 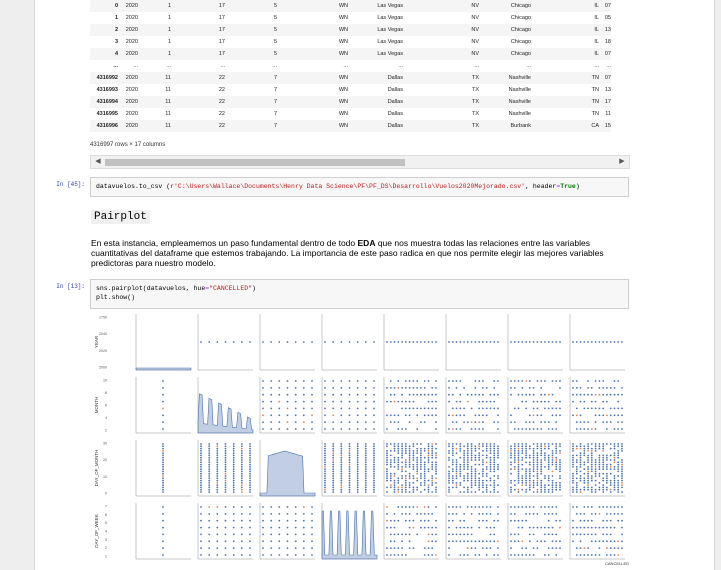 I want to click on y-tick-label: 8, so click(x=106, y=393).